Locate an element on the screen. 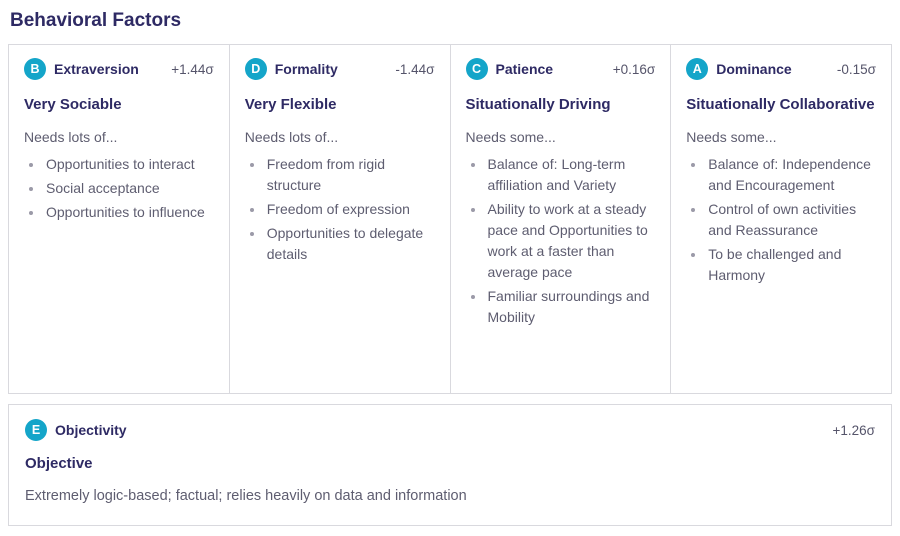 This screenshot has width=900, height=536. factor-sigma-value: +0.16σ is located at coordinates (634, 69).